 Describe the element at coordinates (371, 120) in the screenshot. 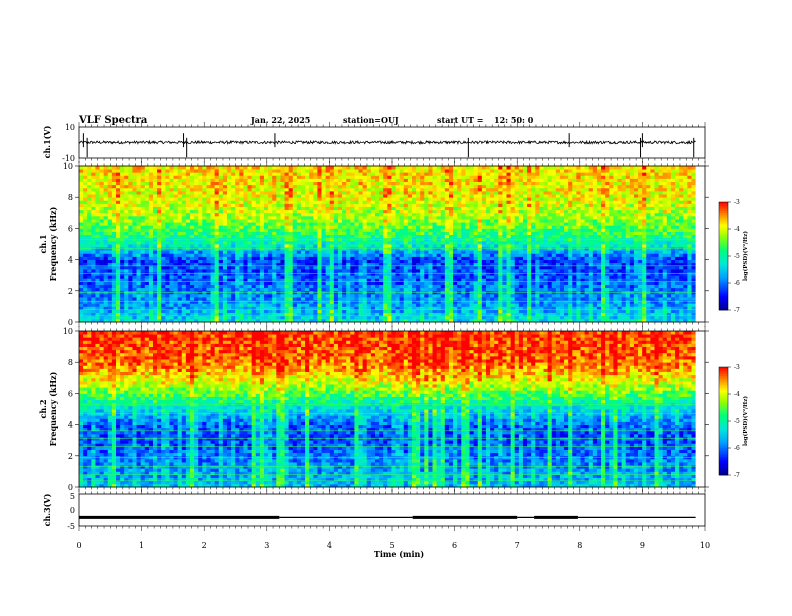

I see `station-label: station=OUJ` at that location.